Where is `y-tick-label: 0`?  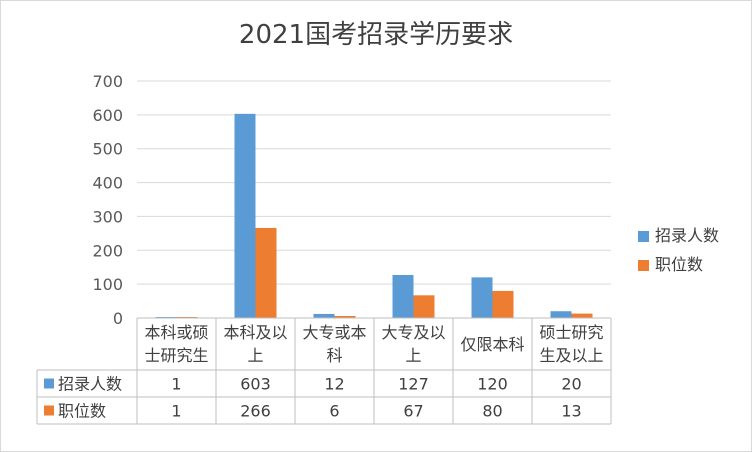
y-tick-label: 0 is located at coordinates (118, 318).